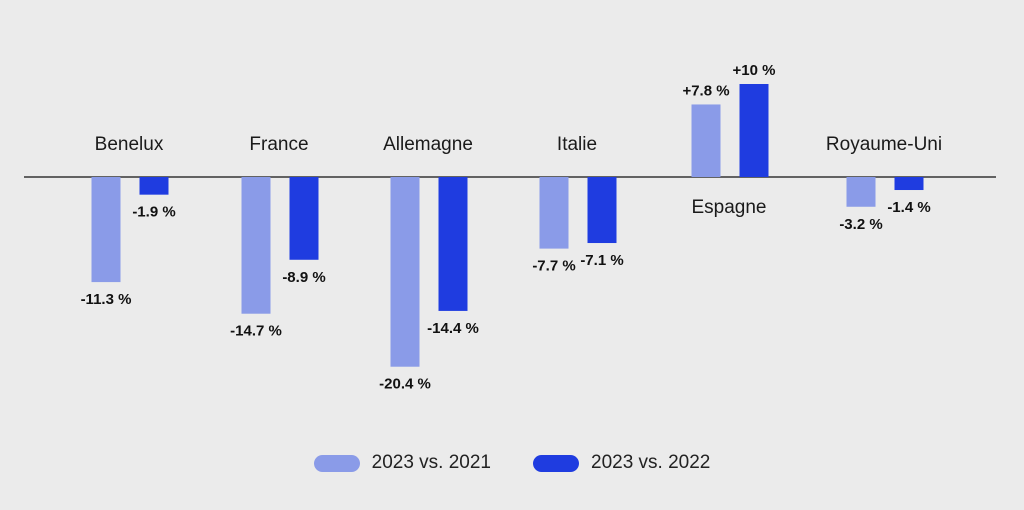 The height and width of the screenshot is (510, 1024). What do you see at coordinates (512, 463) in the screenshot?
I see `legend: 2023 vs. 2021 2023 vs. 2022` at bounding box center [512, 463].